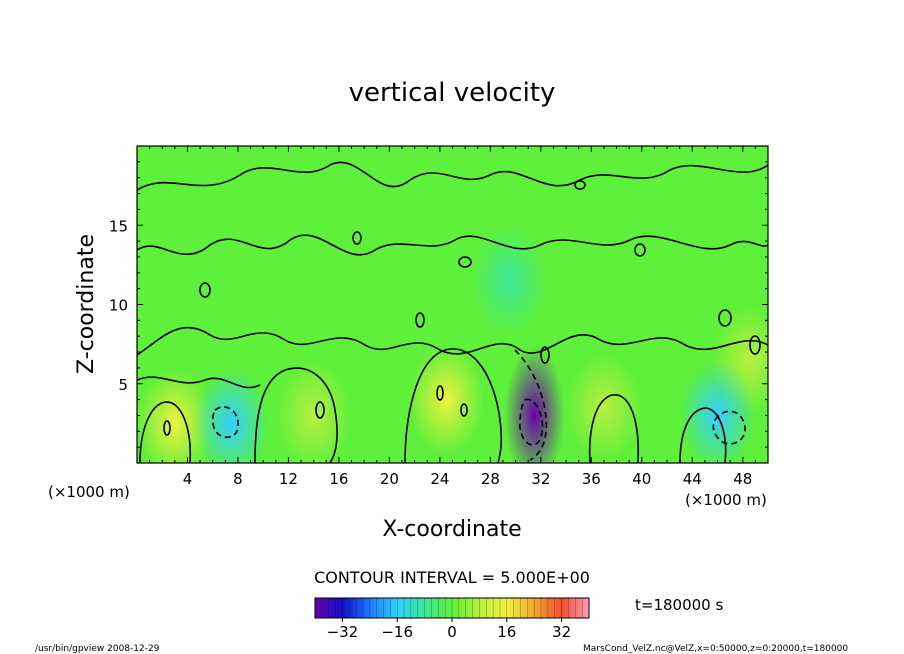 This screenshot has width=904, height=654. What do you see at coordinates (238, 479) in the screenshot?
I see `x-tick-label: 8` at bounding box center [238, 479].